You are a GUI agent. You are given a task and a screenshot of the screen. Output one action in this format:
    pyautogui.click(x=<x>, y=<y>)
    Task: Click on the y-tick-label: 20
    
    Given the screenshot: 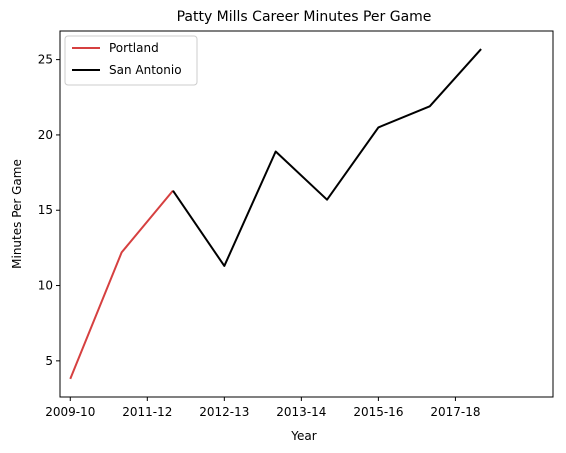 What is the action you would take?
    pyautogui.click(x=45, y=135)
    